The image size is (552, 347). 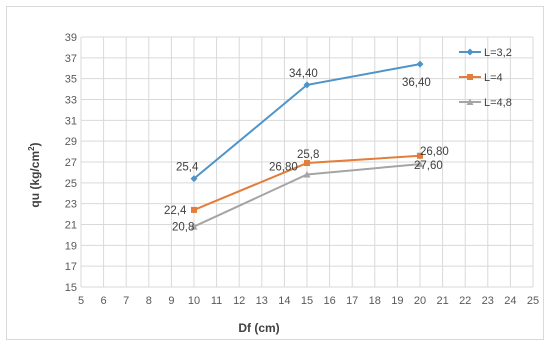 What do you see at coordinates (498, 103) in the screenshot?
I see `legend-label: L=4,8` at bounding box center [498, 103].